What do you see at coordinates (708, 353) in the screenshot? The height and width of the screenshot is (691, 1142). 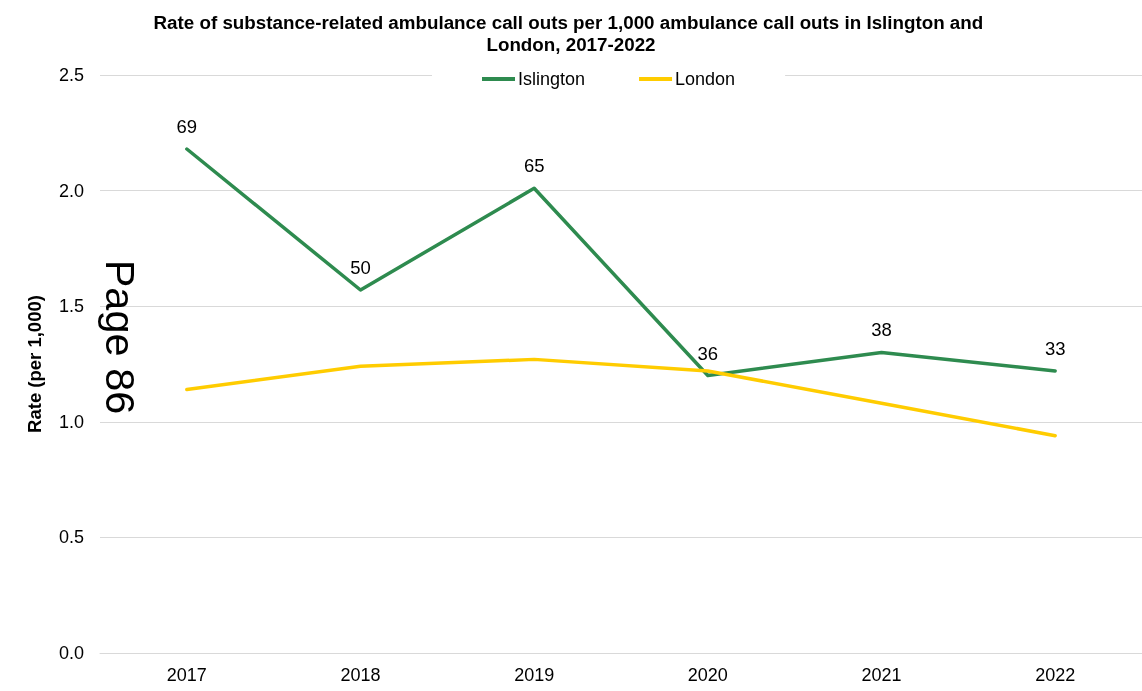 I see `annotation: 36` at bounding box center [708, 353].